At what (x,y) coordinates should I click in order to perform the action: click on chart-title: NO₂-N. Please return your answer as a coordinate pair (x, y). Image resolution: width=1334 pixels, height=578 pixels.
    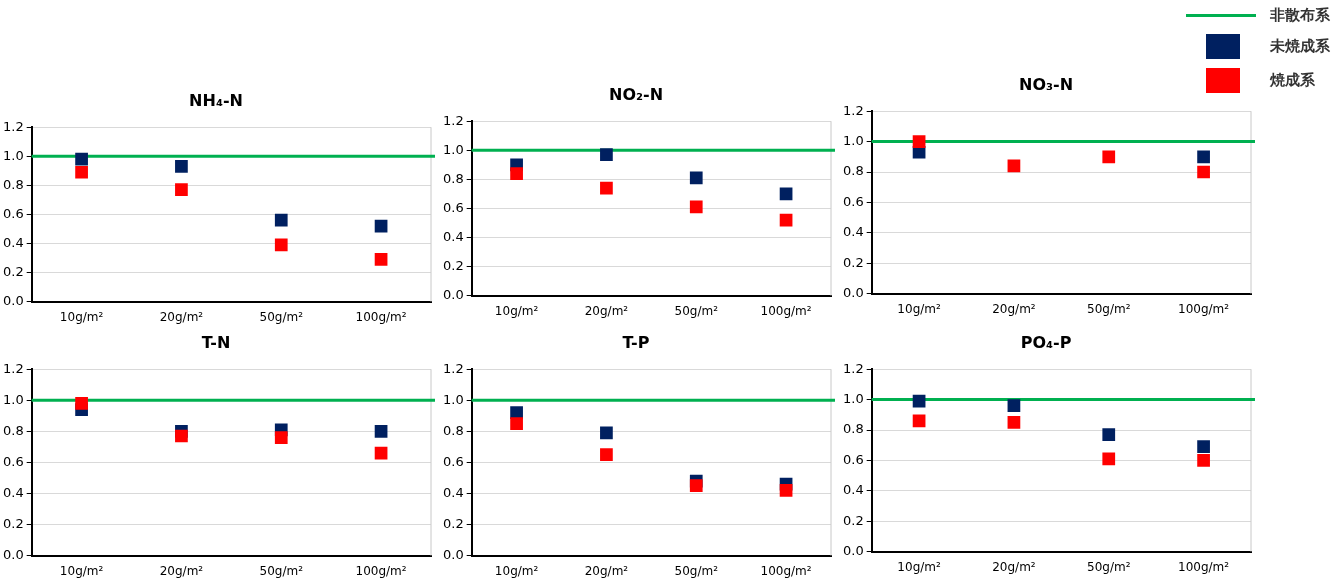
    Looking at the image, I should click on (636, 94).